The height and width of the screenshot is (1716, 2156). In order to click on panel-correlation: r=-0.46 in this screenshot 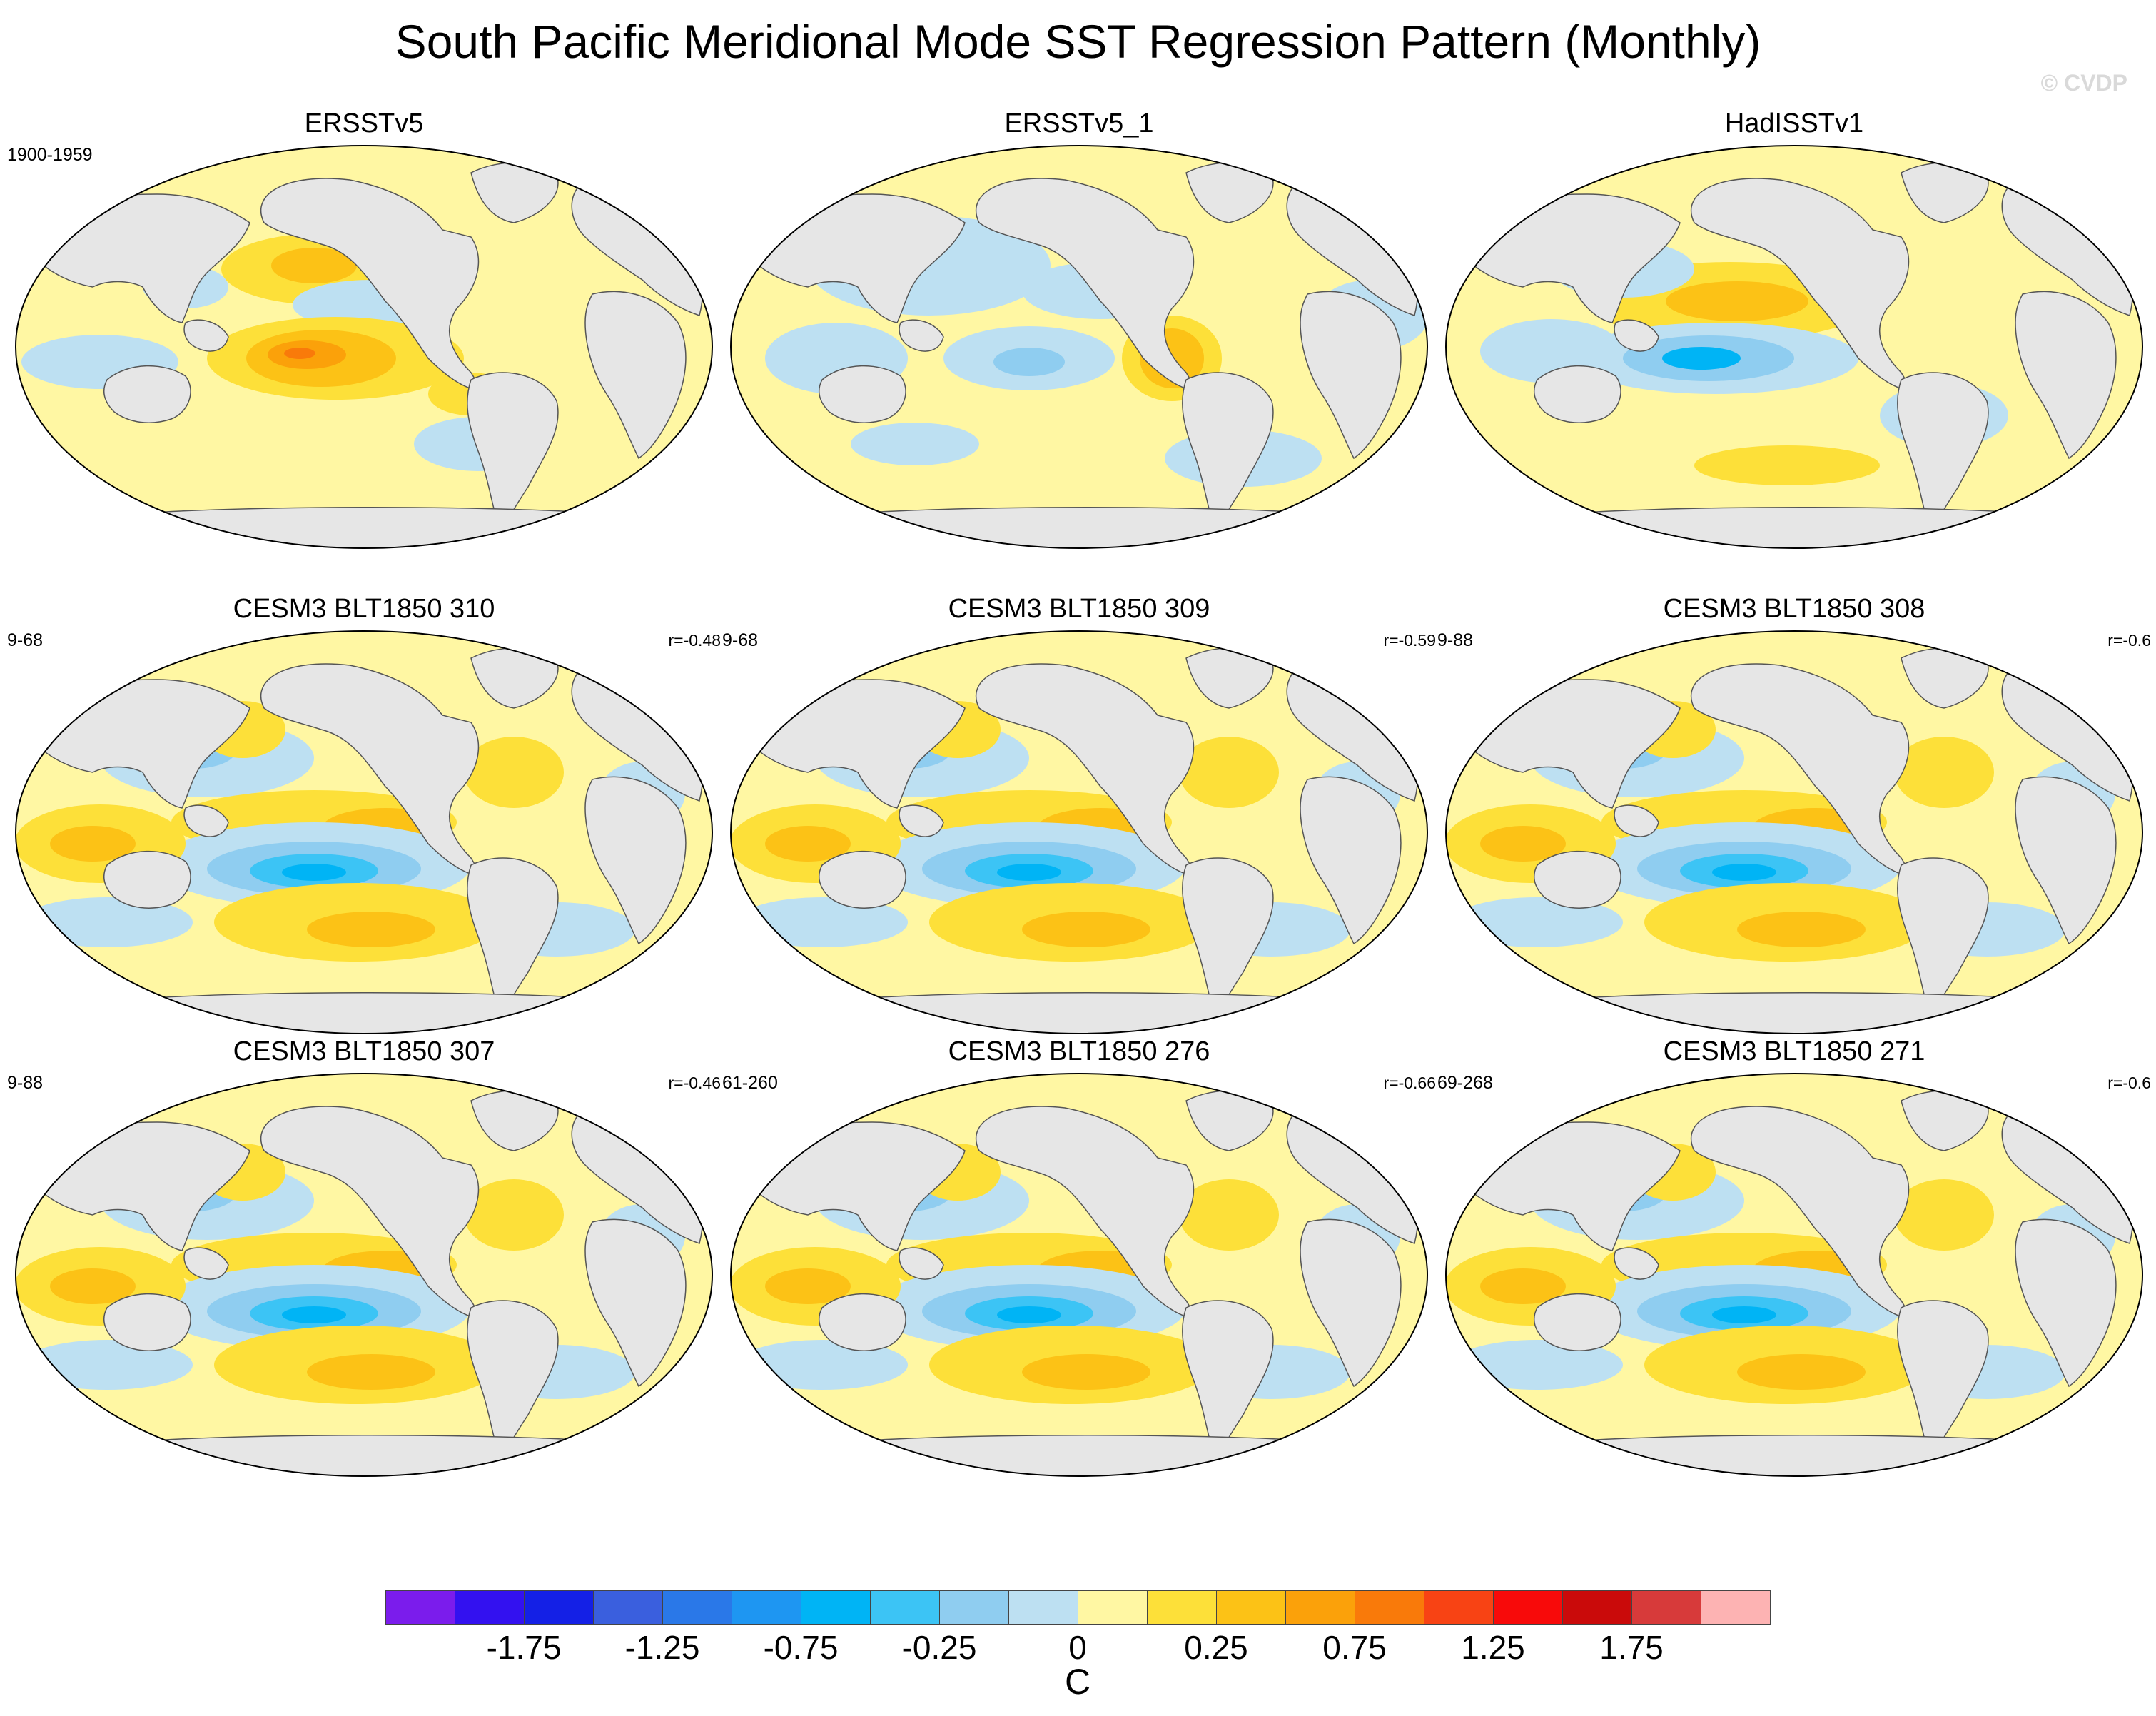, I will do `click(694, 1083)`.